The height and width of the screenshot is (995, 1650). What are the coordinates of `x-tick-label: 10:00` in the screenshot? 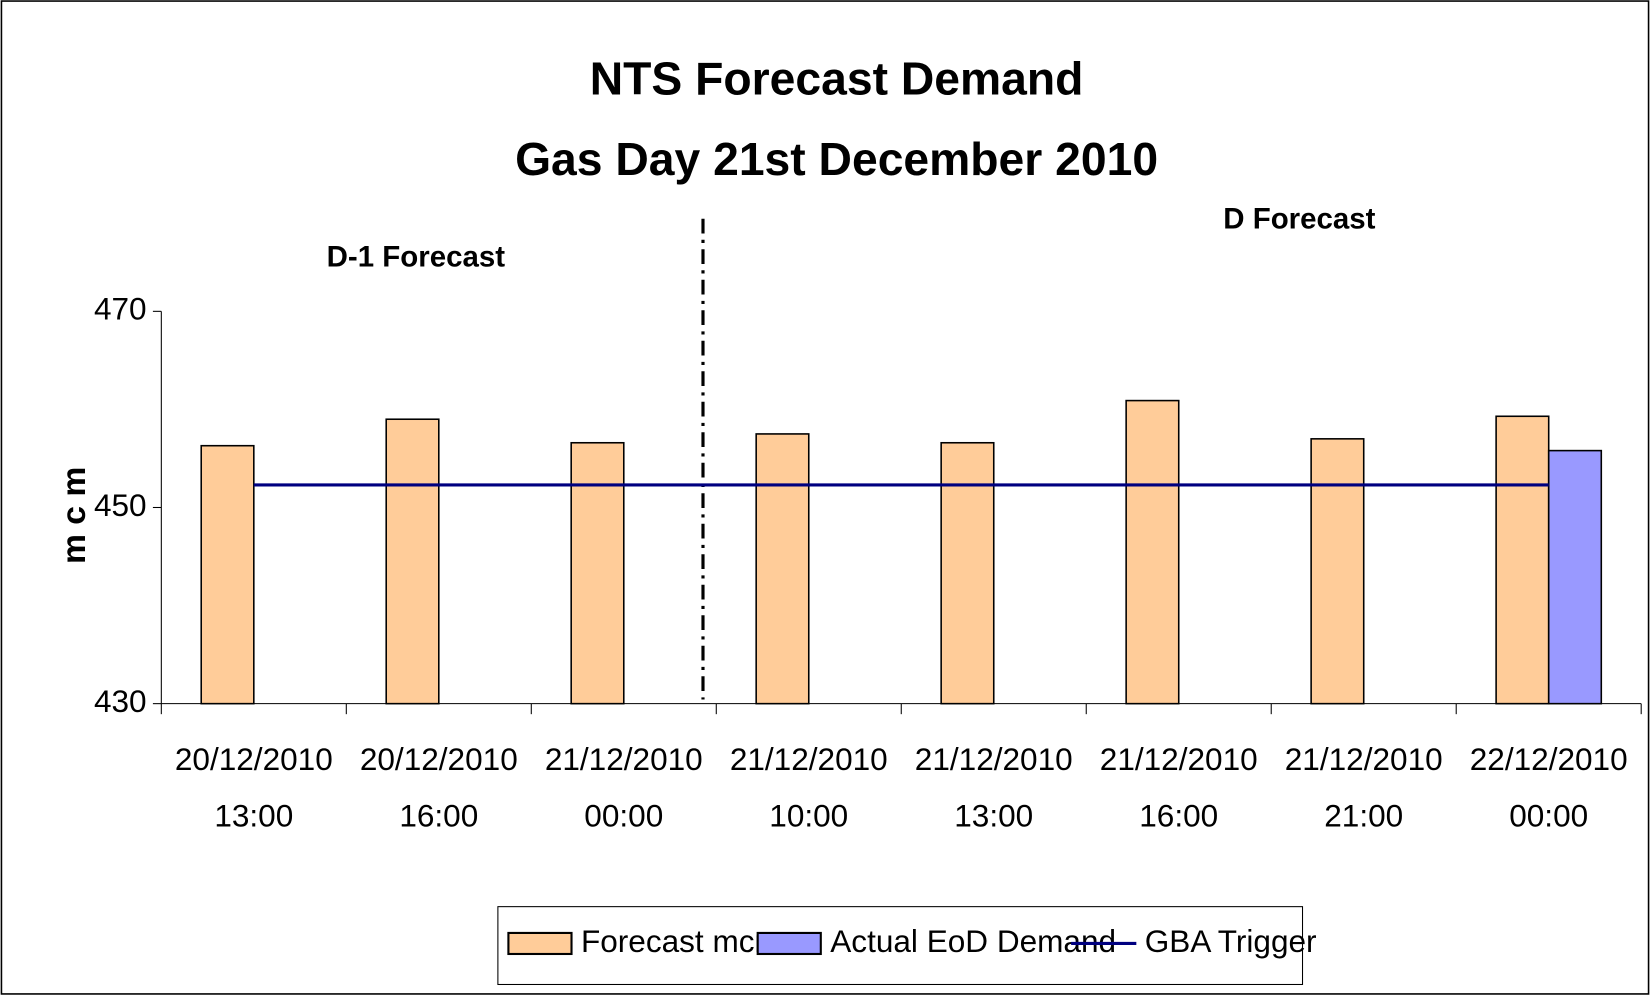 It's located at (808, 816).